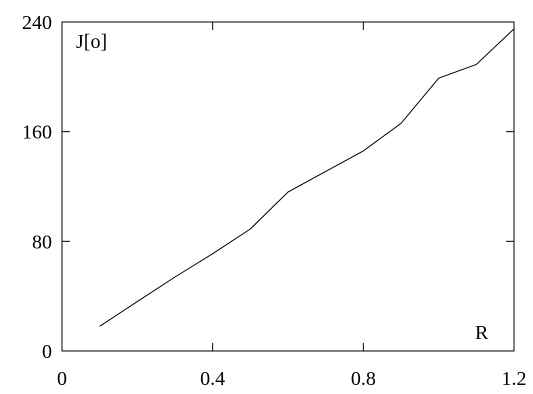  I want to click on x-tick-label: 0, so click(62, 379).